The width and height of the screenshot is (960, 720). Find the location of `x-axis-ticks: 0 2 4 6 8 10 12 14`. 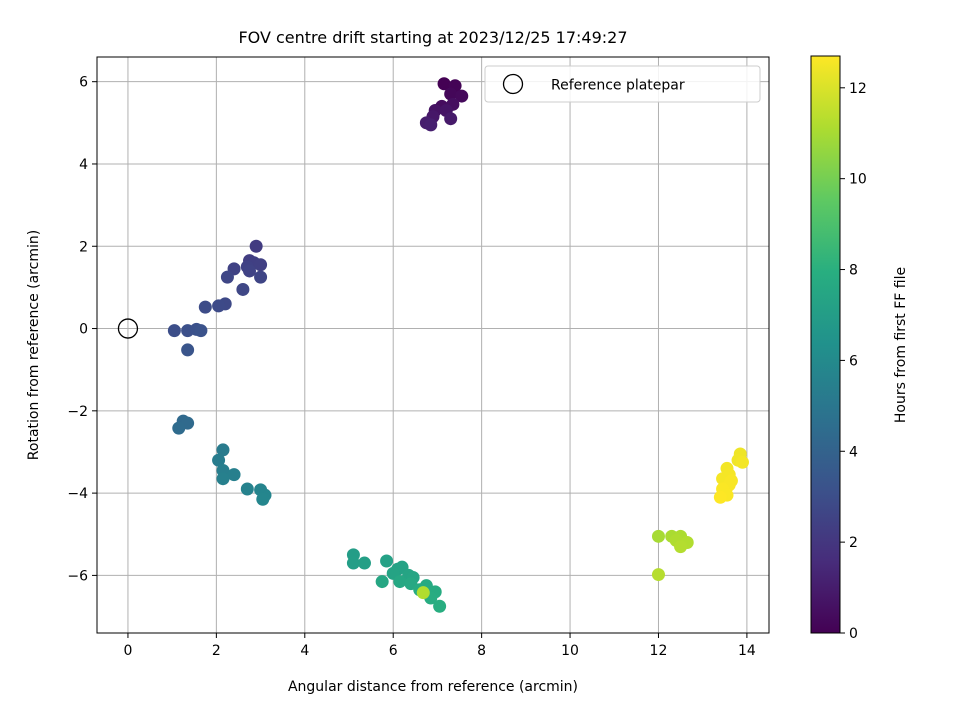

x-axis-ticks: 0 2 4 6 8 10 12 14 is located at coordinates (439, 646).